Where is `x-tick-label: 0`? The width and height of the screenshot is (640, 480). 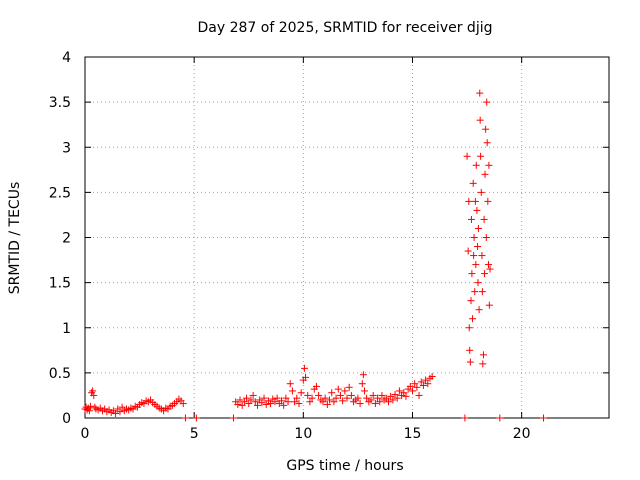
x-tick-label: 0 is located at coordinates (85, 434).